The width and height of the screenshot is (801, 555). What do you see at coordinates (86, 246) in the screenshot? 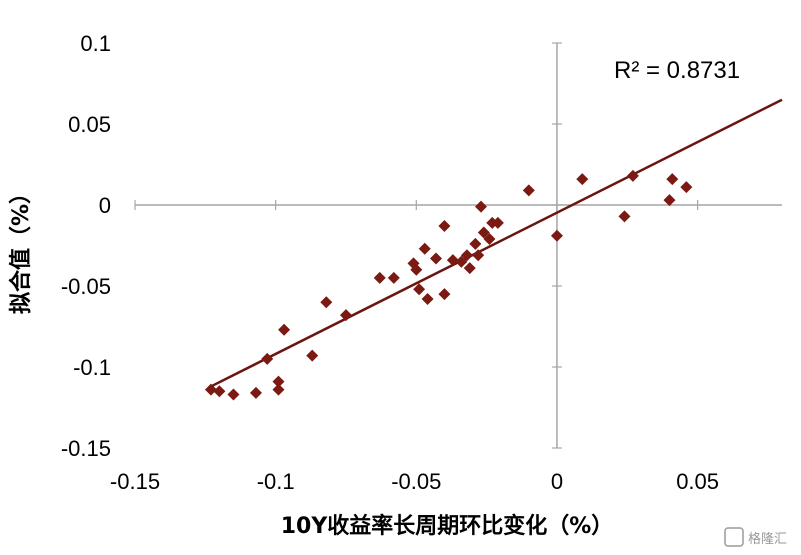
I see `y-tick-labels: 0.1 0.05 0 -0.05 -0.1 -0.15` at bounding box center [86, 246].